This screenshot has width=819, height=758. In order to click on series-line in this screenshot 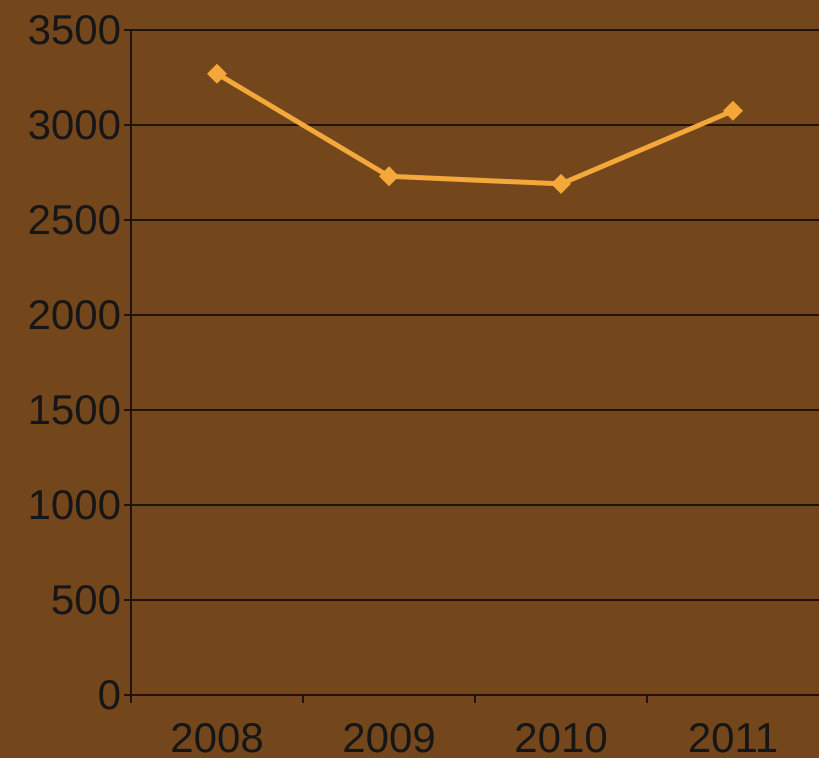, I will do `click(475, 129)`.